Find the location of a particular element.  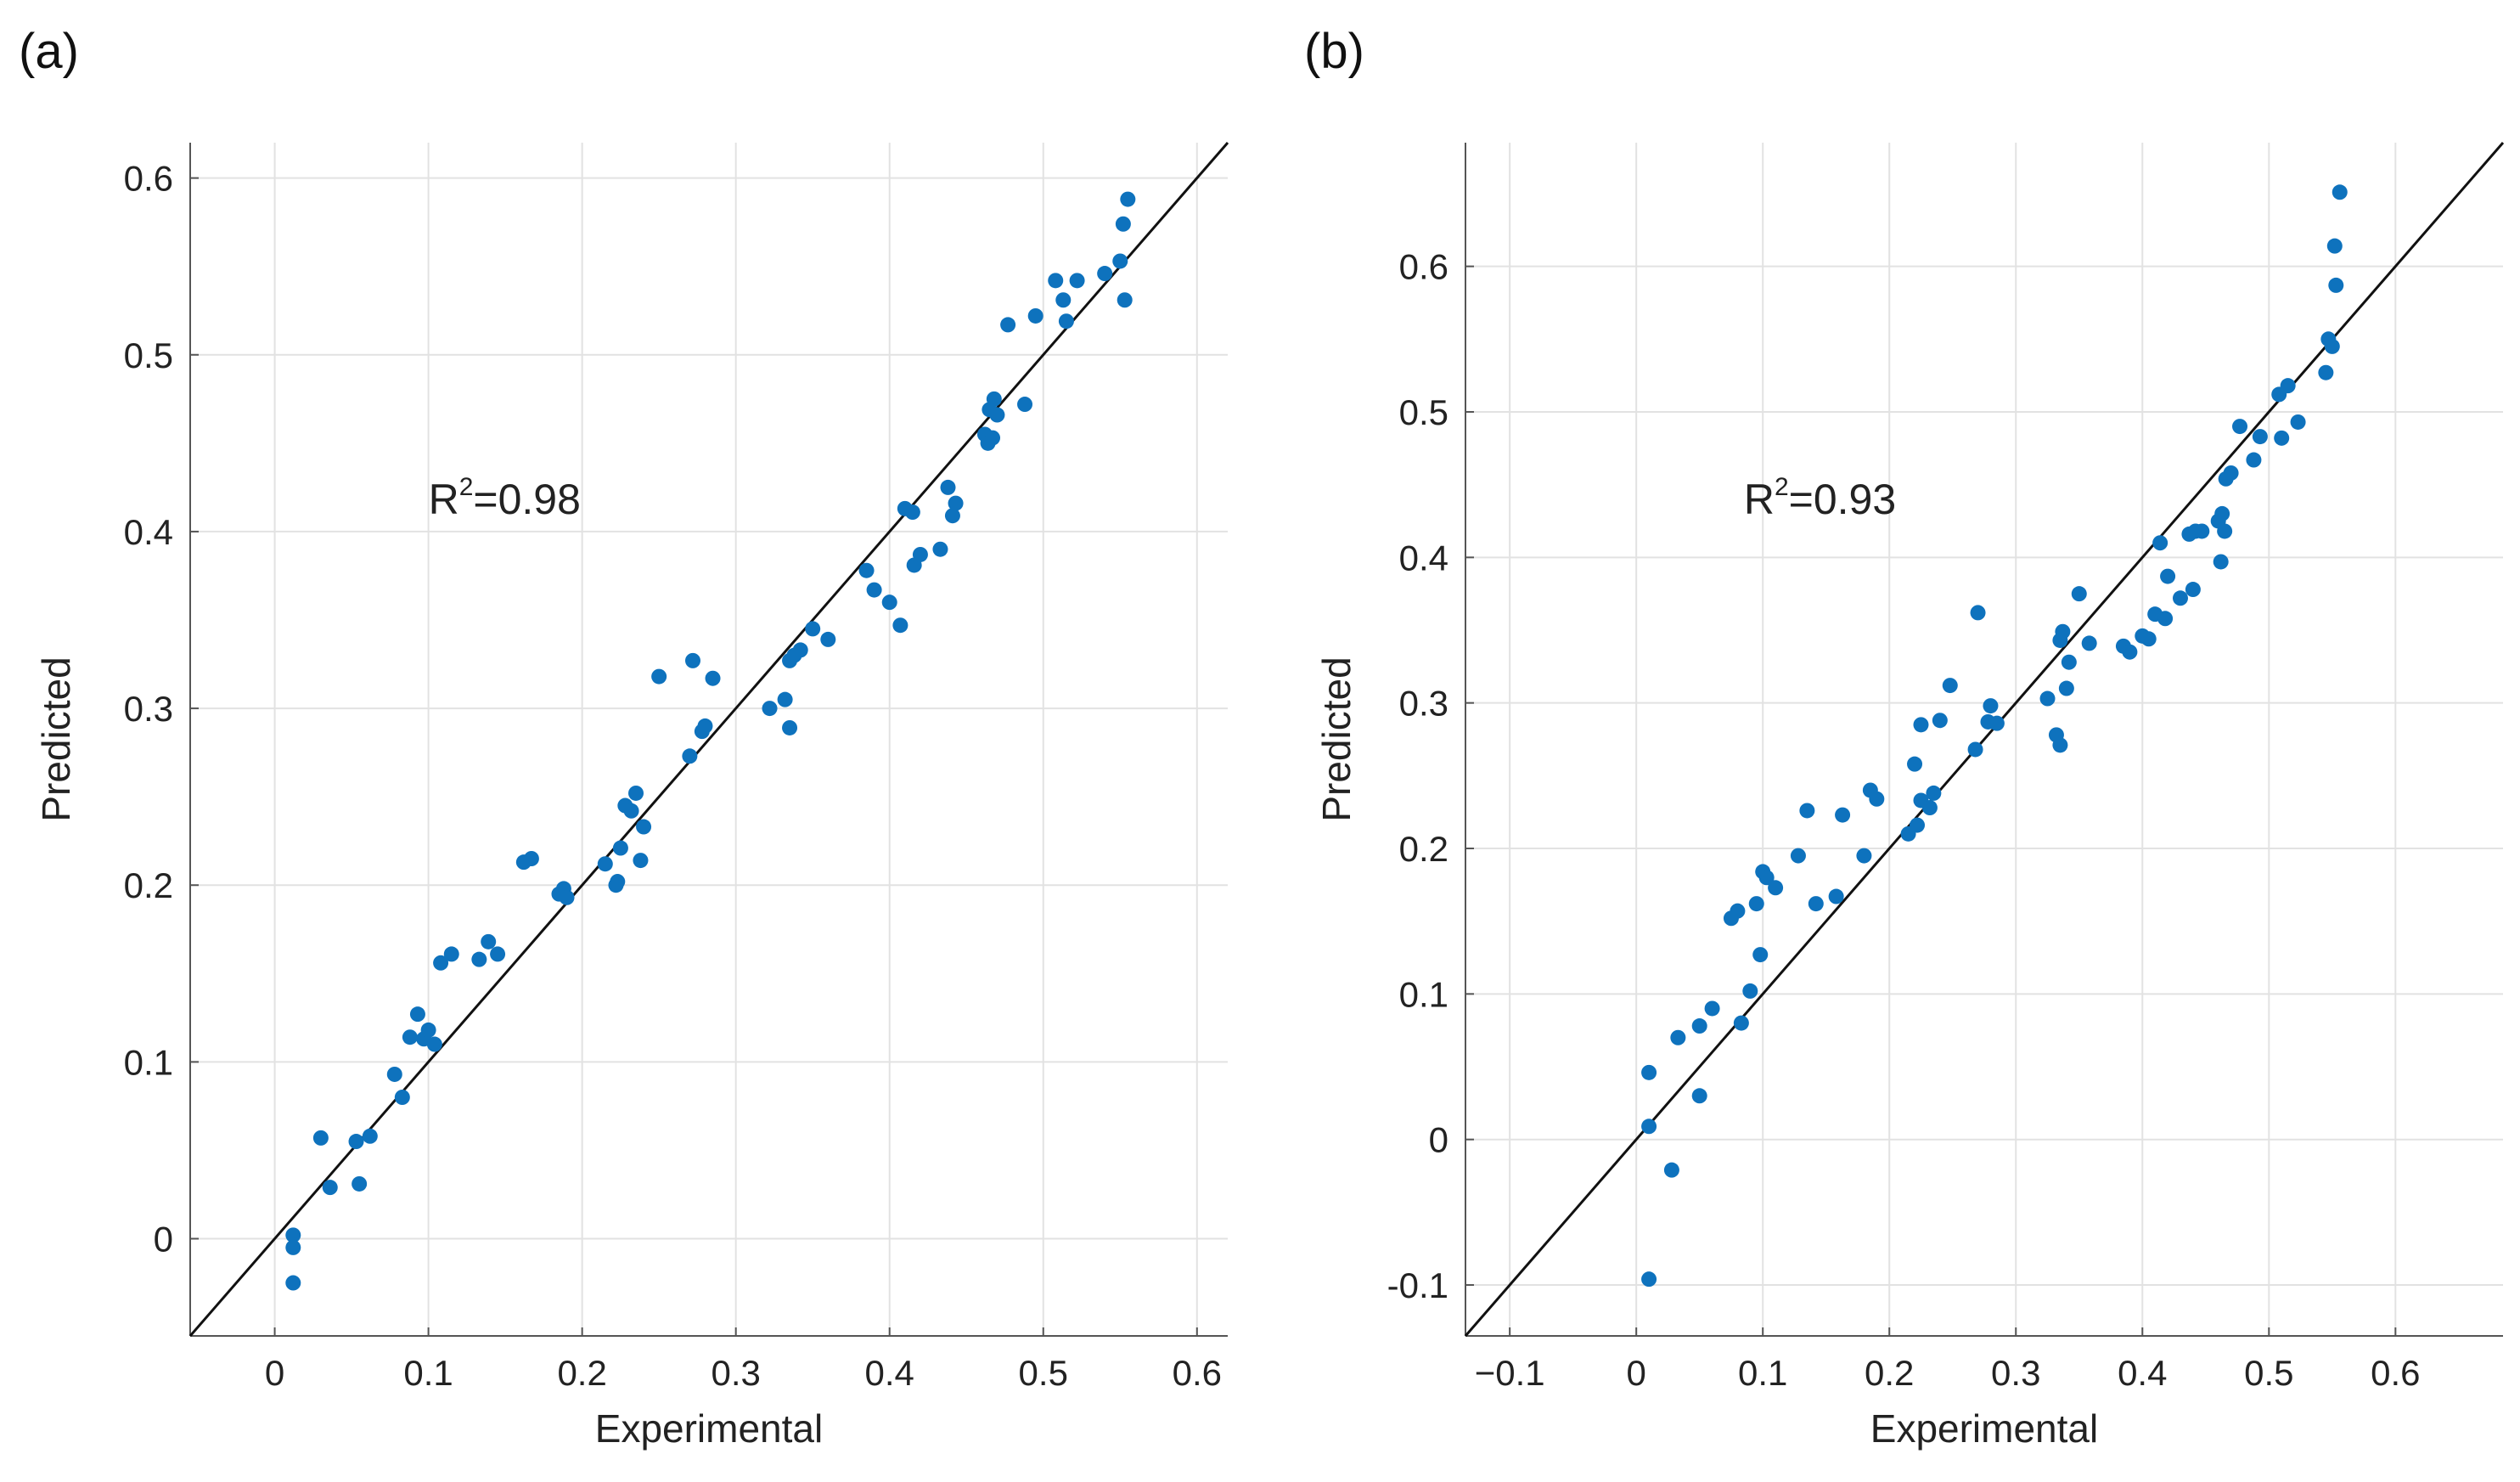

x-tick-label: 0.6 is located at coordinates (1197, 1373).